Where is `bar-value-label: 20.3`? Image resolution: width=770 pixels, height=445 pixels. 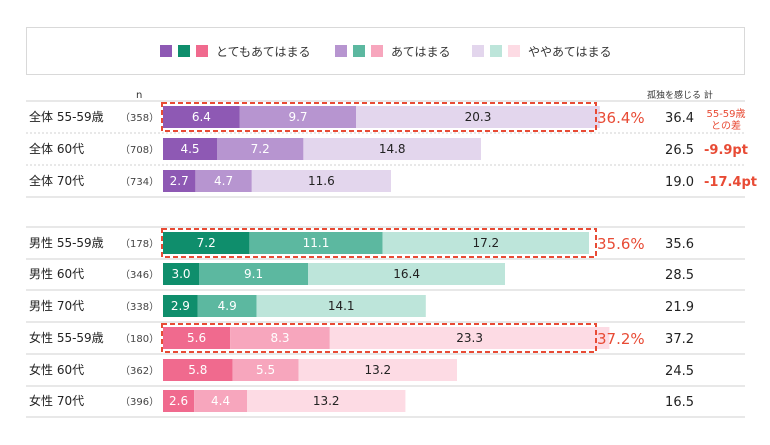
bar-value-label: 20.3 is located at coordinates (478, 117).